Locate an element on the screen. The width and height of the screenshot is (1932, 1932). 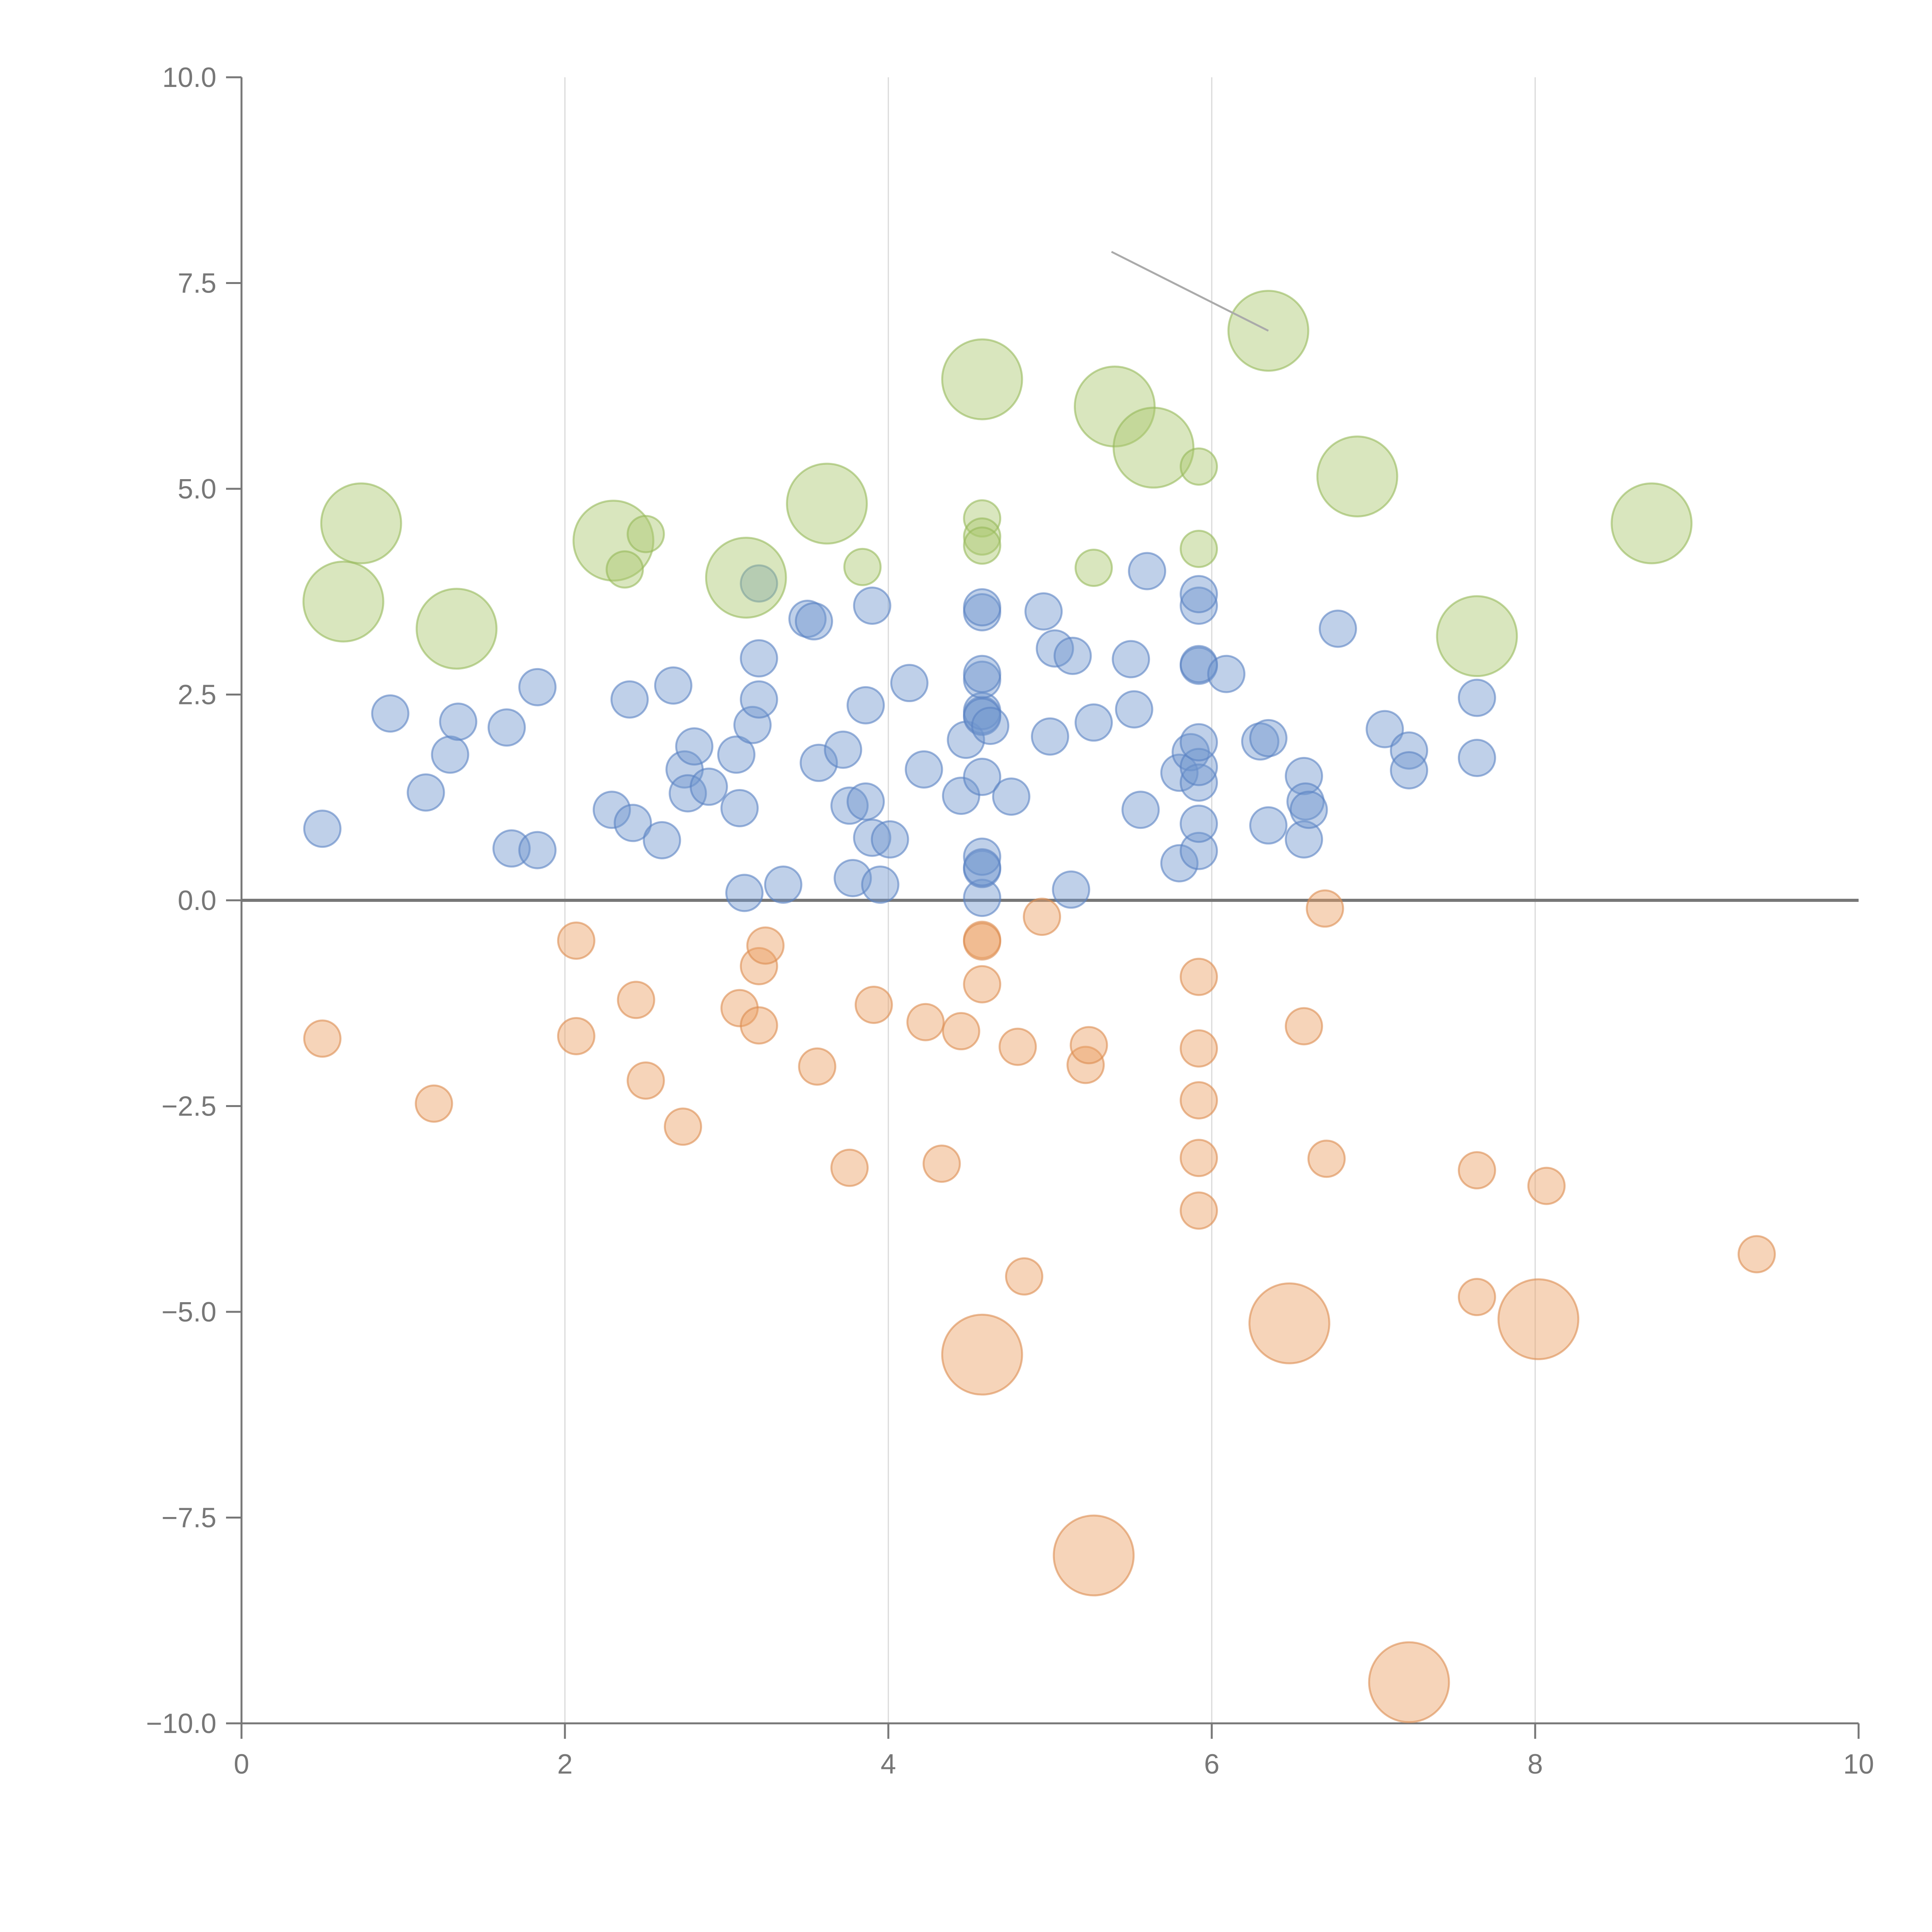
y-tick-label: 7.5 is located at coordinates (197, 284).